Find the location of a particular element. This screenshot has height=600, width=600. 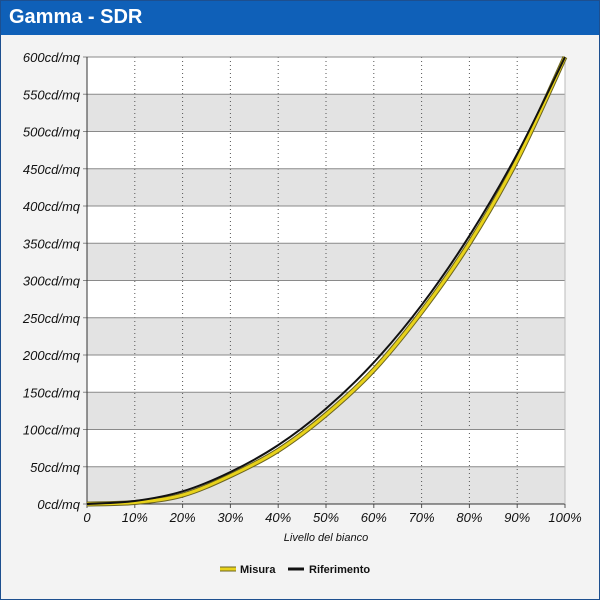

legend: Misura Riferimento is located at coordinates (295, 570).